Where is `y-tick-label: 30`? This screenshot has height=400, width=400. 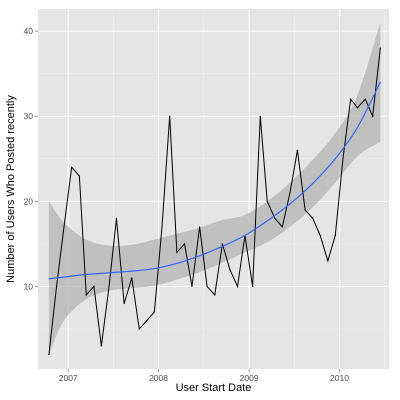
y-tick-label: 30 is located at coordinates (29, 116).